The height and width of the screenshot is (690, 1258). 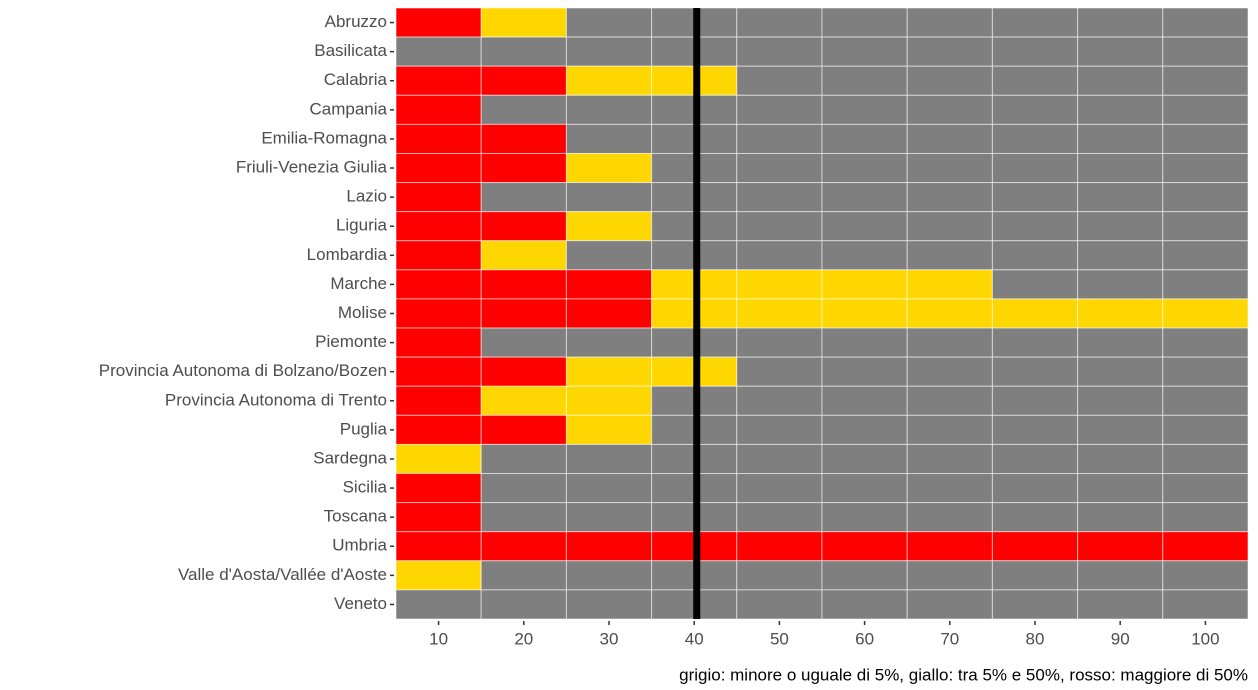 What do you see at coordinates (694, 638) in the screenshot?
I see `x-tick-label: 40` at bounding box center [694, 638].